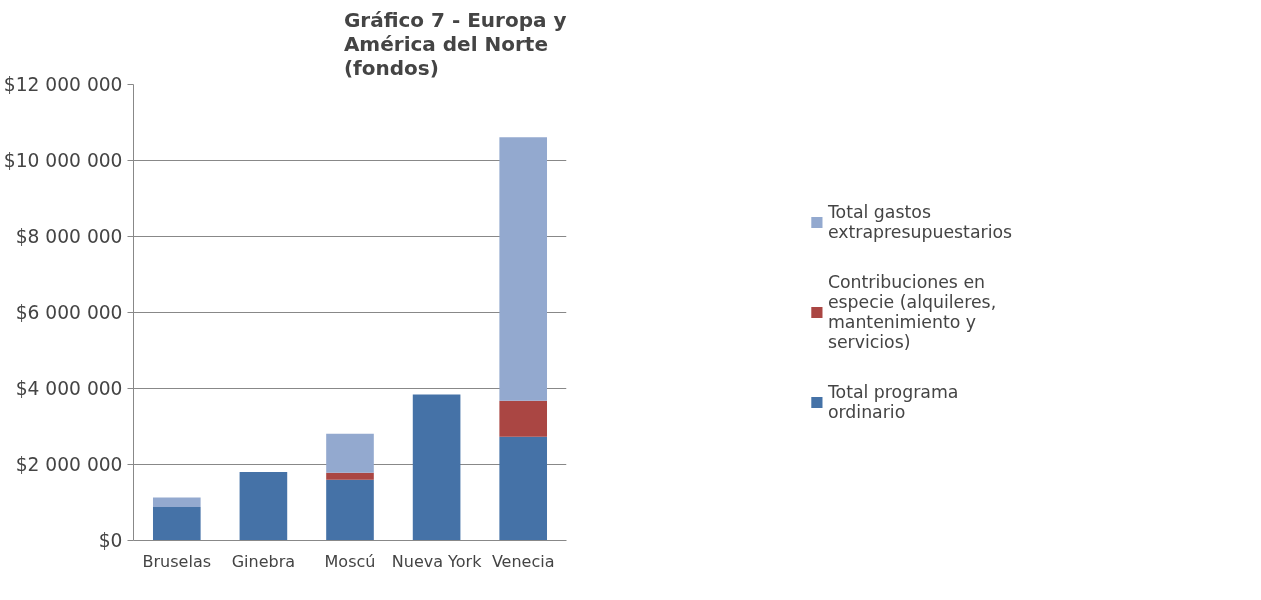 The image size is (1261, 600). What do you see at coordinates (63, 84) in the screenshot?
I see `y-tick-label: $12 000 000` at bounding box center [63, 84].